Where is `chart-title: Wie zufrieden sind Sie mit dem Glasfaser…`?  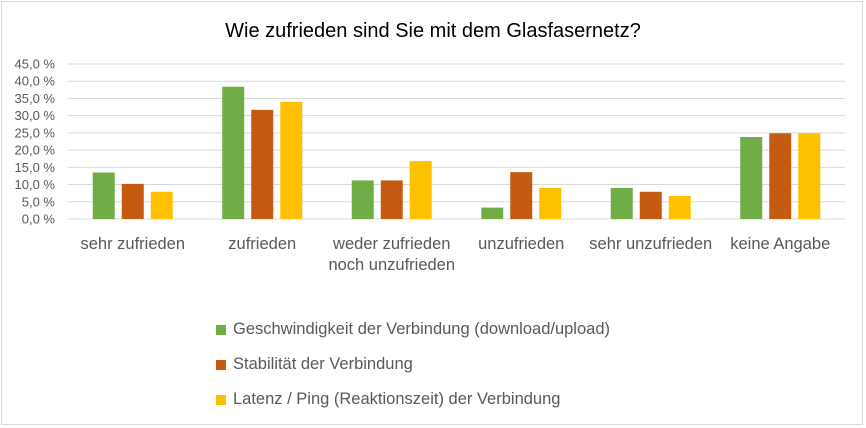 chart-title: Wie zufrieden sind Sie mit dem Glasfaser… is located at coordinates (433, 31).